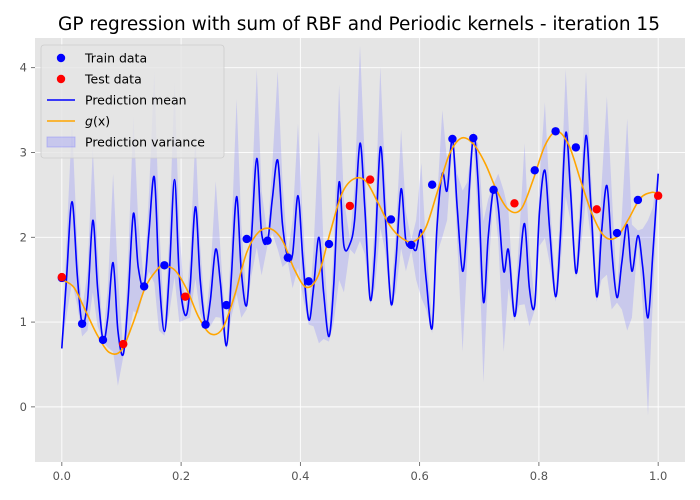 This screenshot has height=500, width=700. I want to click on y-tick-label-2: 2, so click(23, 237).